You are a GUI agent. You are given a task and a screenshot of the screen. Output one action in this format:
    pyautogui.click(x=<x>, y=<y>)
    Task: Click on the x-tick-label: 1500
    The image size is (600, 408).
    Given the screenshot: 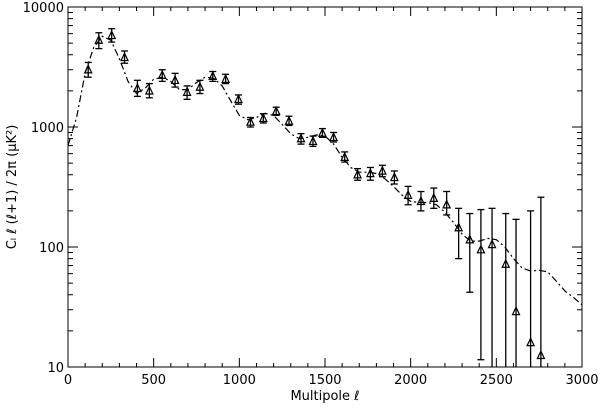 What is the action you would take?
    pyautogui.click(x=324, y=380)
    